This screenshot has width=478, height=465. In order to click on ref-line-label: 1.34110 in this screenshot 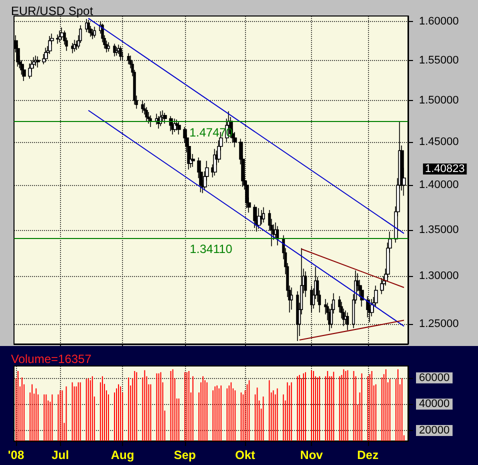, I will do `click(211, 249)`.